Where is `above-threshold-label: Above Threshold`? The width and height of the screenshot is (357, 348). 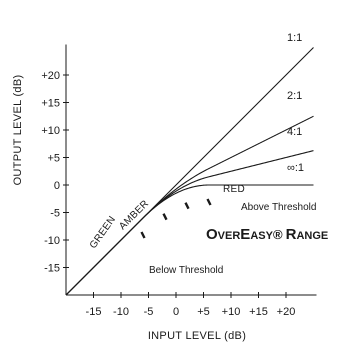
above-threshold-label: Above Threshold is located at coordinates (278, 207).